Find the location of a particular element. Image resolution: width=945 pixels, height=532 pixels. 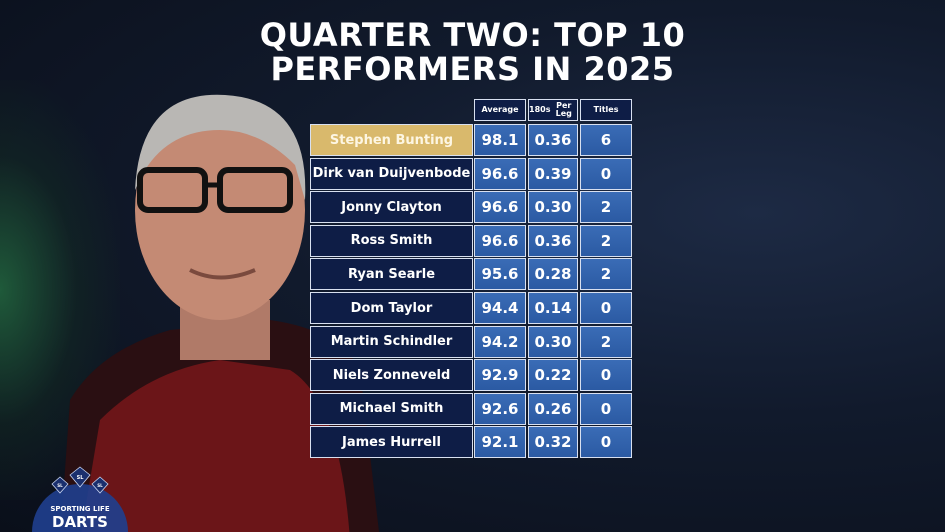

player-name: Michael Smith is located at coordinates (391, 408).